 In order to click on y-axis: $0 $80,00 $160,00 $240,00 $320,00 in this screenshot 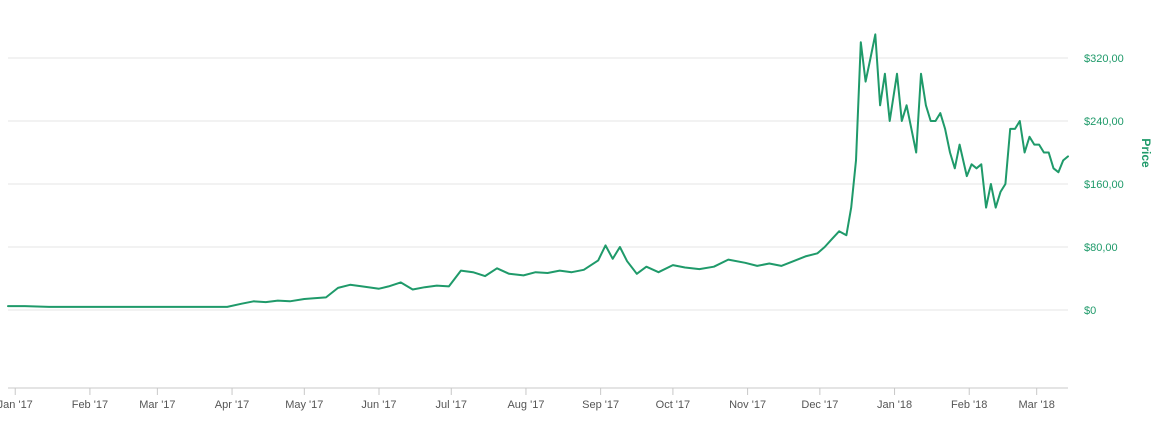, I will do `click(1104, 185)`.